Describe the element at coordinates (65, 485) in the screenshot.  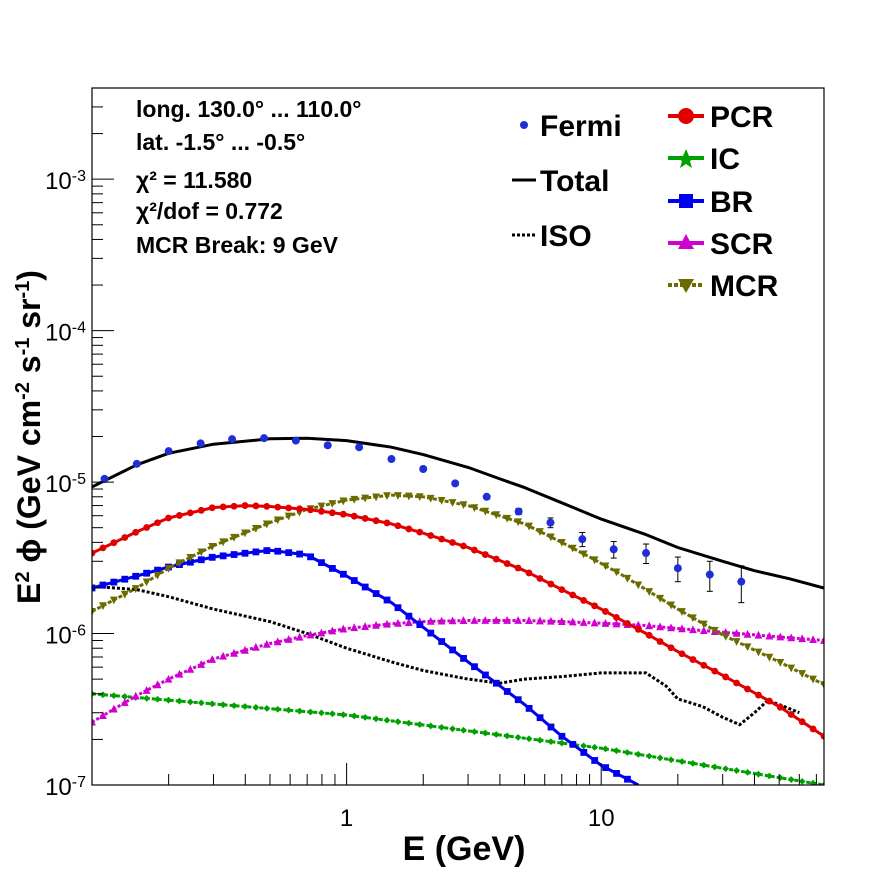
I see `y-tick-label: 10⁻⁵` at that location.